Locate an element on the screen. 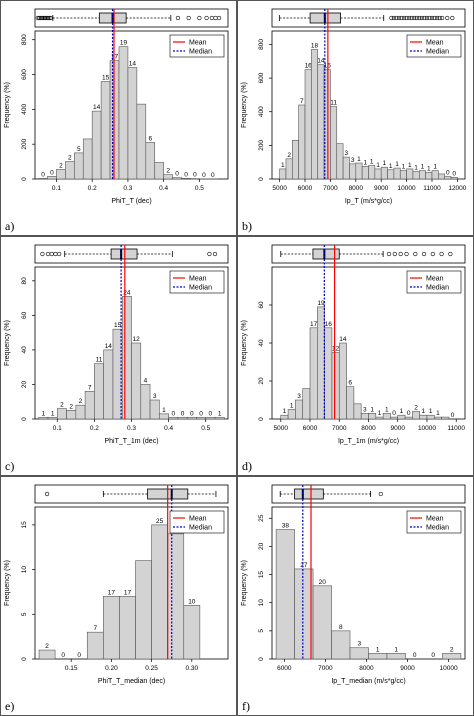 The width and height of the screenshot is (474, 716). bar-label: 17 is located at coordinates (112, 592).